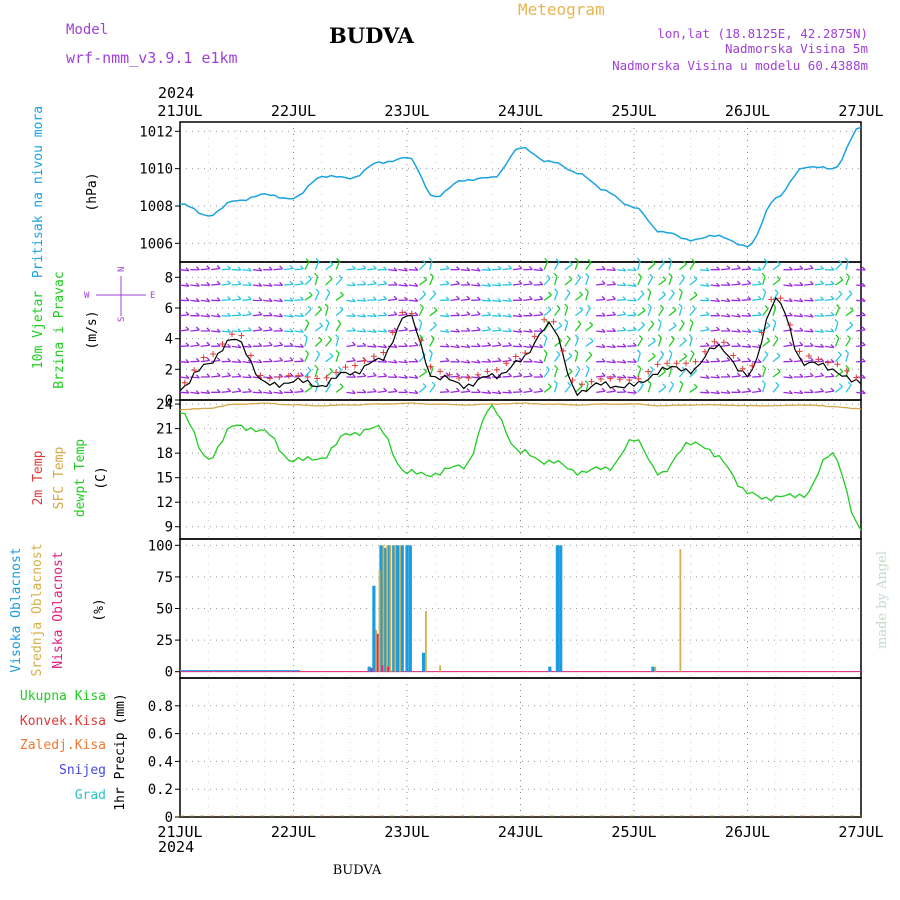 The image size is (900, 900). Describe the element at coordinates (176, 93) in the screenshot. I see `year-top: 2024` at that location.